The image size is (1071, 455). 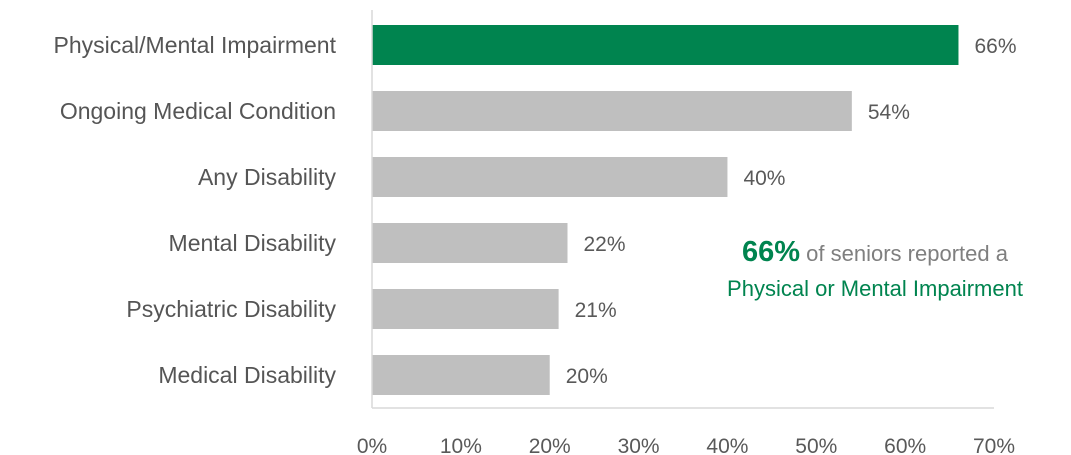 I want to click on value-label-medical-disability: 20%, so click(x=587, y=376).